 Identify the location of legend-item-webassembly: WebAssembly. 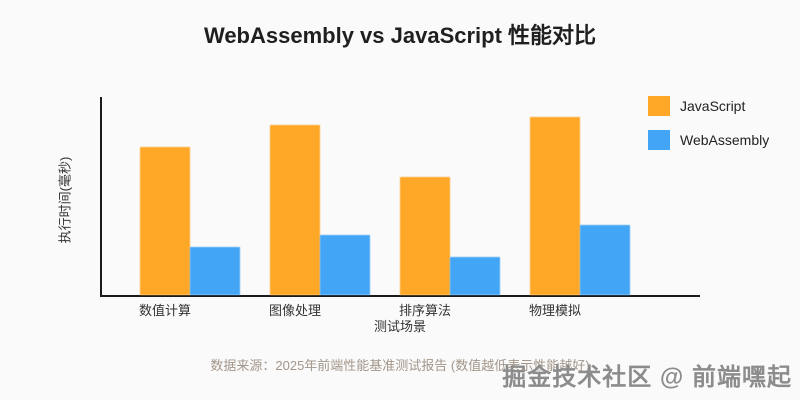
(708, 140).